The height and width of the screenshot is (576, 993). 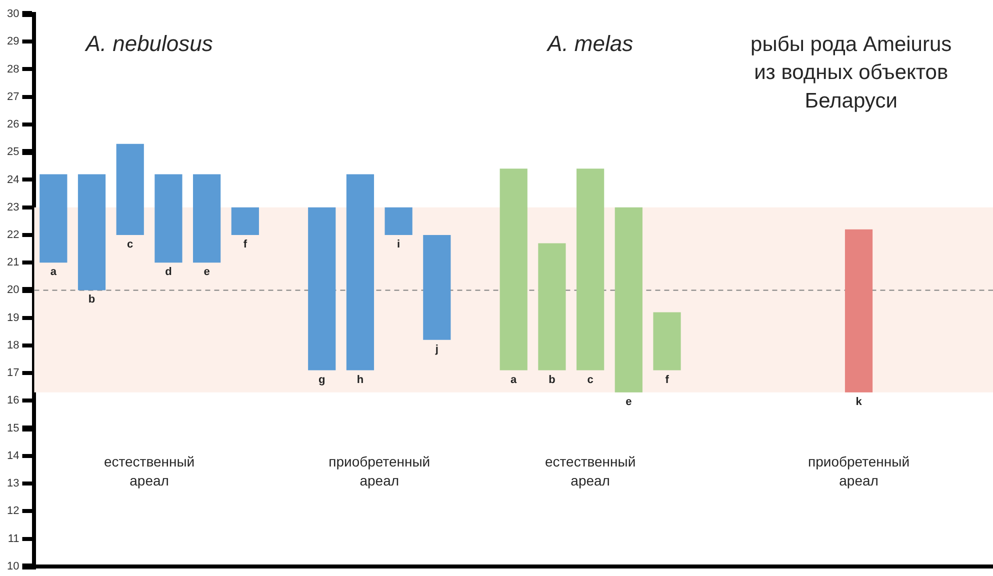 What do you see at coordinates (13, 152) in the screenshot?
I see `y-tick-label: 25` at bounding box center [13, 152].